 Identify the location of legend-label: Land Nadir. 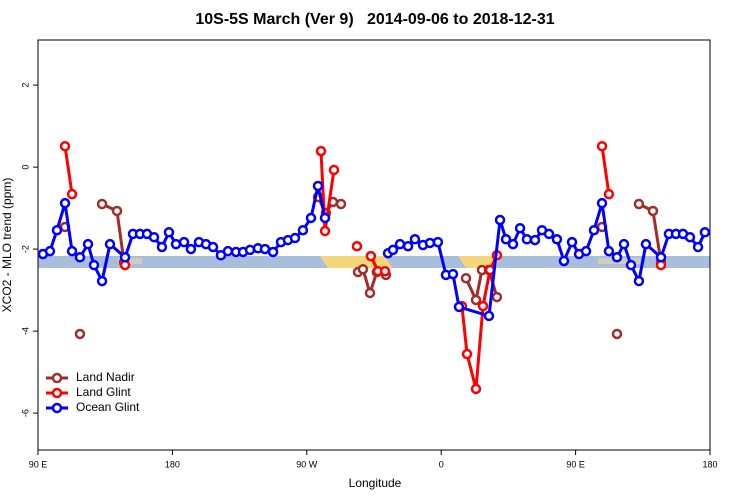
(105, 377).